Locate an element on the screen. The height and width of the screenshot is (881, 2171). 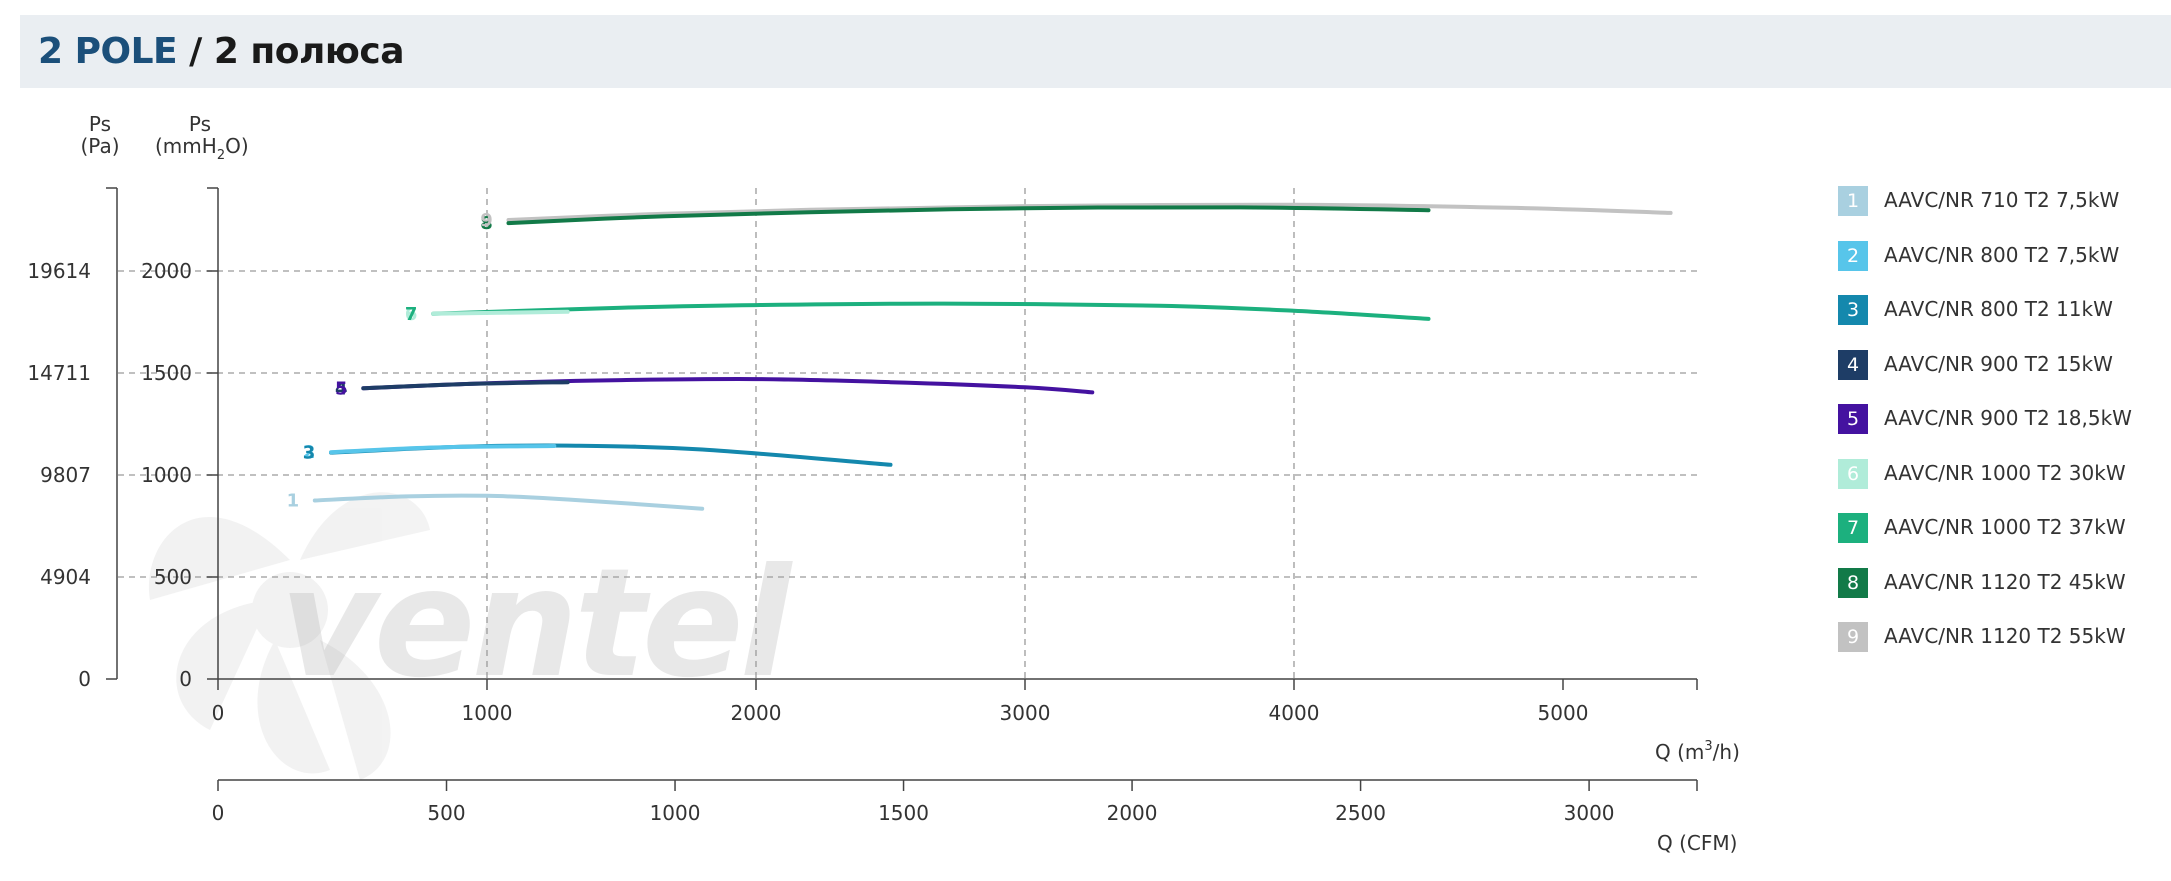
x-axis-m3h-tick-label: 4000 is located at coordinates (1294, 713).